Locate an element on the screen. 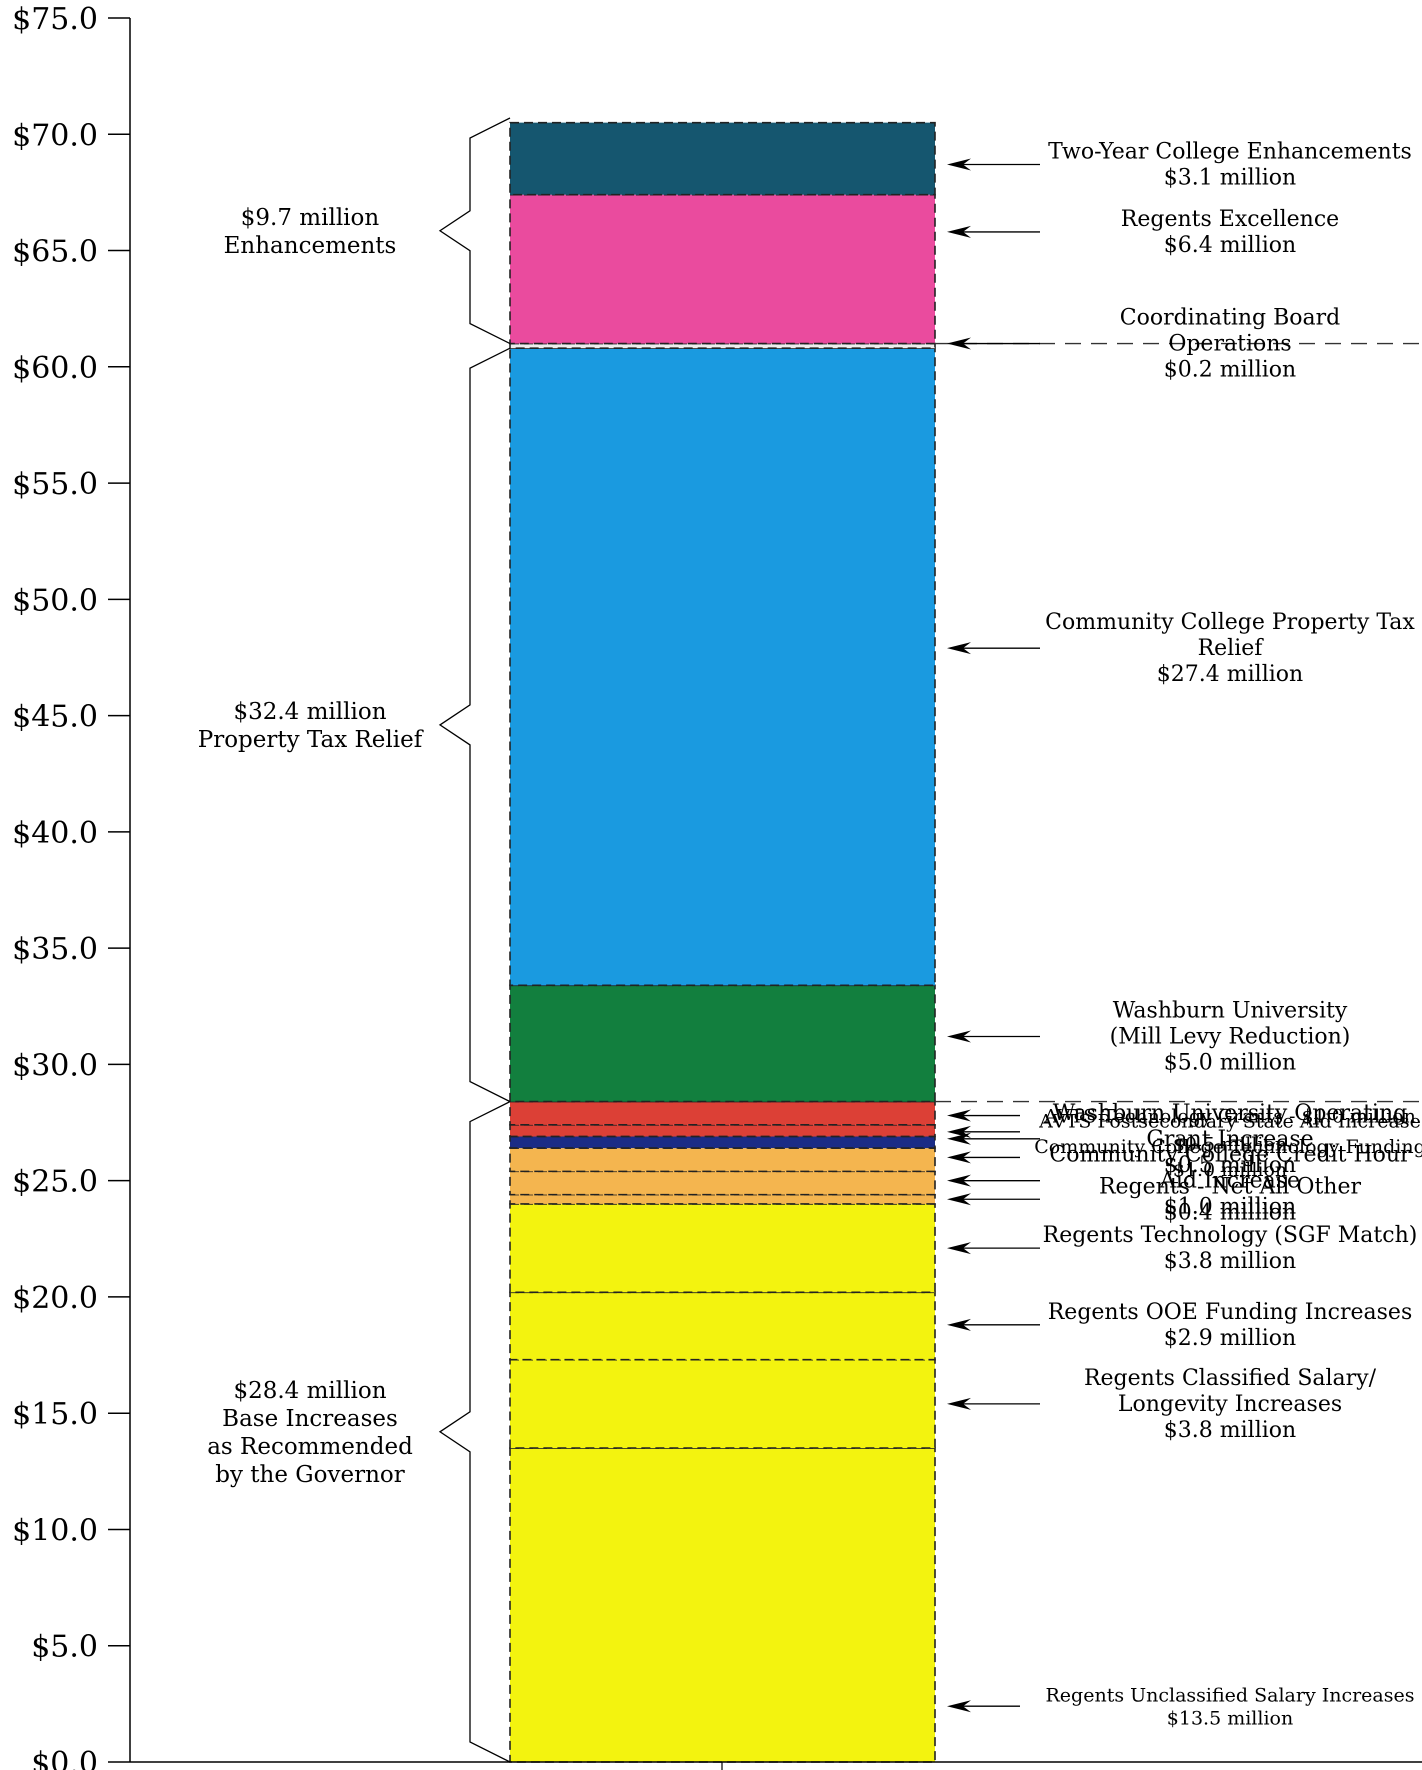 This screenshot has width=1422, height=1770. annotation-label: Community College Property Tax is located at coordinates (1230, 622).